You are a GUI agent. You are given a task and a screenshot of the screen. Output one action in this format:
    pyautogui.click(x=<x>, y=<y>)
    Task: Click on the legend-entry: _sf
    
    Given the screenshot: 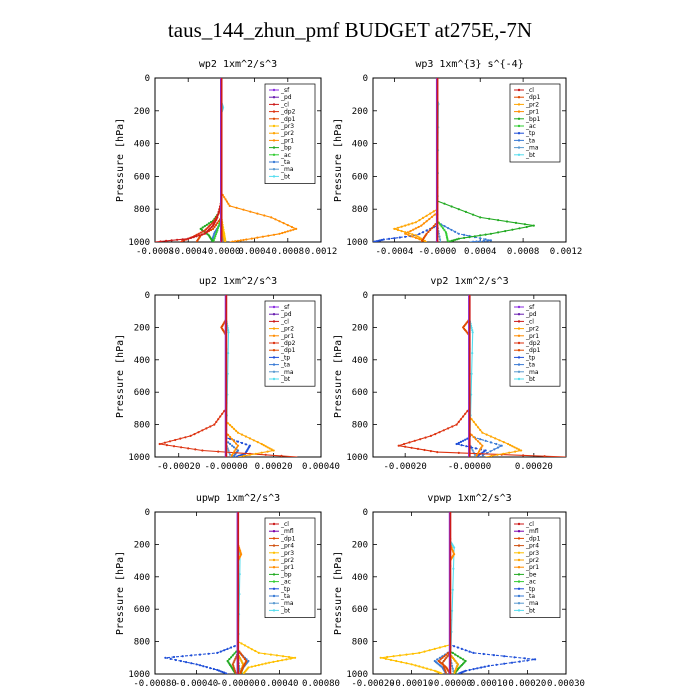 What is the action you would take?
    pyautogui.click(x=285, y=307)
    